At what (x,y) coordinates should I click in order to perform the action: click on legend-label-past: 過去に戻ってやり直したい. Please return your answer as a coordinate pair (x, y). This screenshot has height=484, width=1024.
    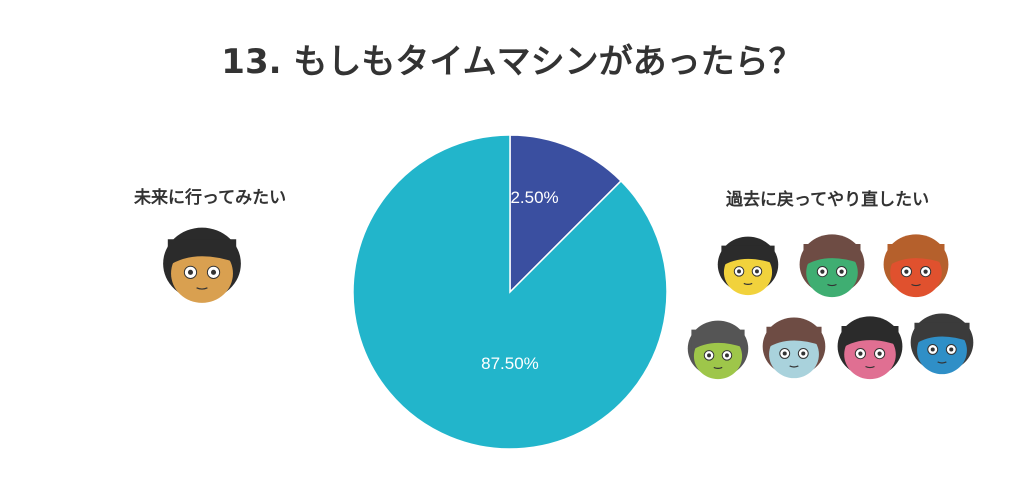
    Looking at the image, I should click on (828, 200).